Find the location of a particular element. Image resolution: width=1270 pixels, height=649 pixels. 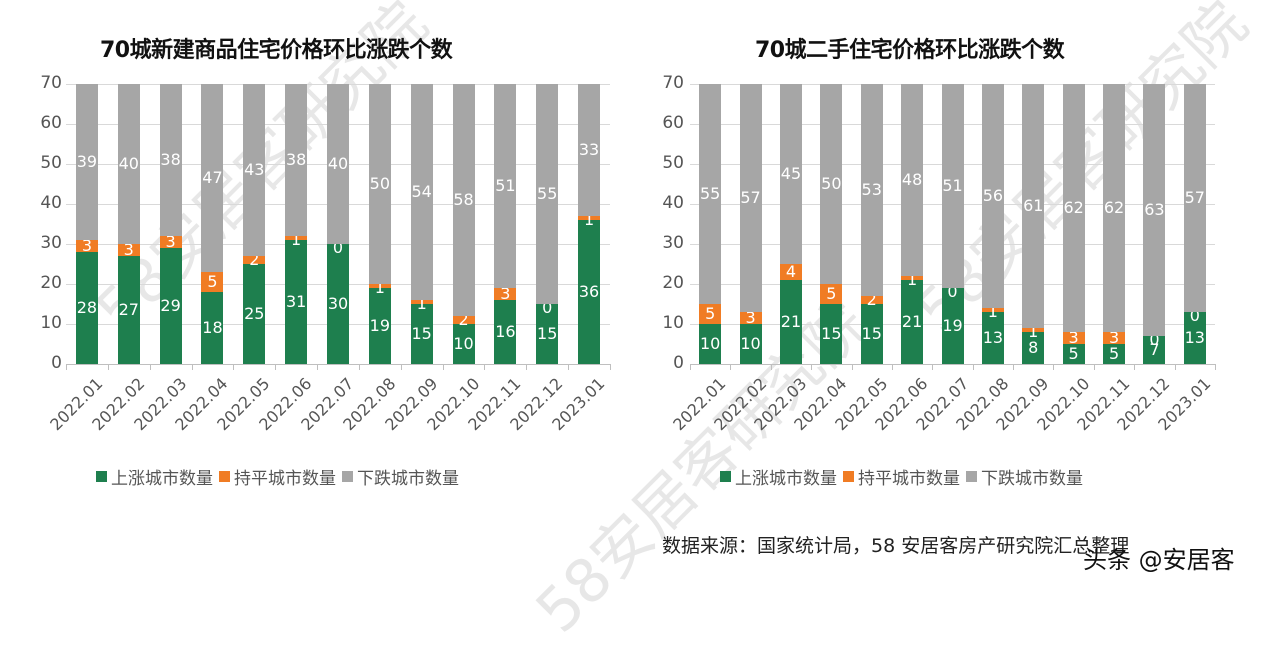

data-label: 19 is located at coordinates (952, 325).